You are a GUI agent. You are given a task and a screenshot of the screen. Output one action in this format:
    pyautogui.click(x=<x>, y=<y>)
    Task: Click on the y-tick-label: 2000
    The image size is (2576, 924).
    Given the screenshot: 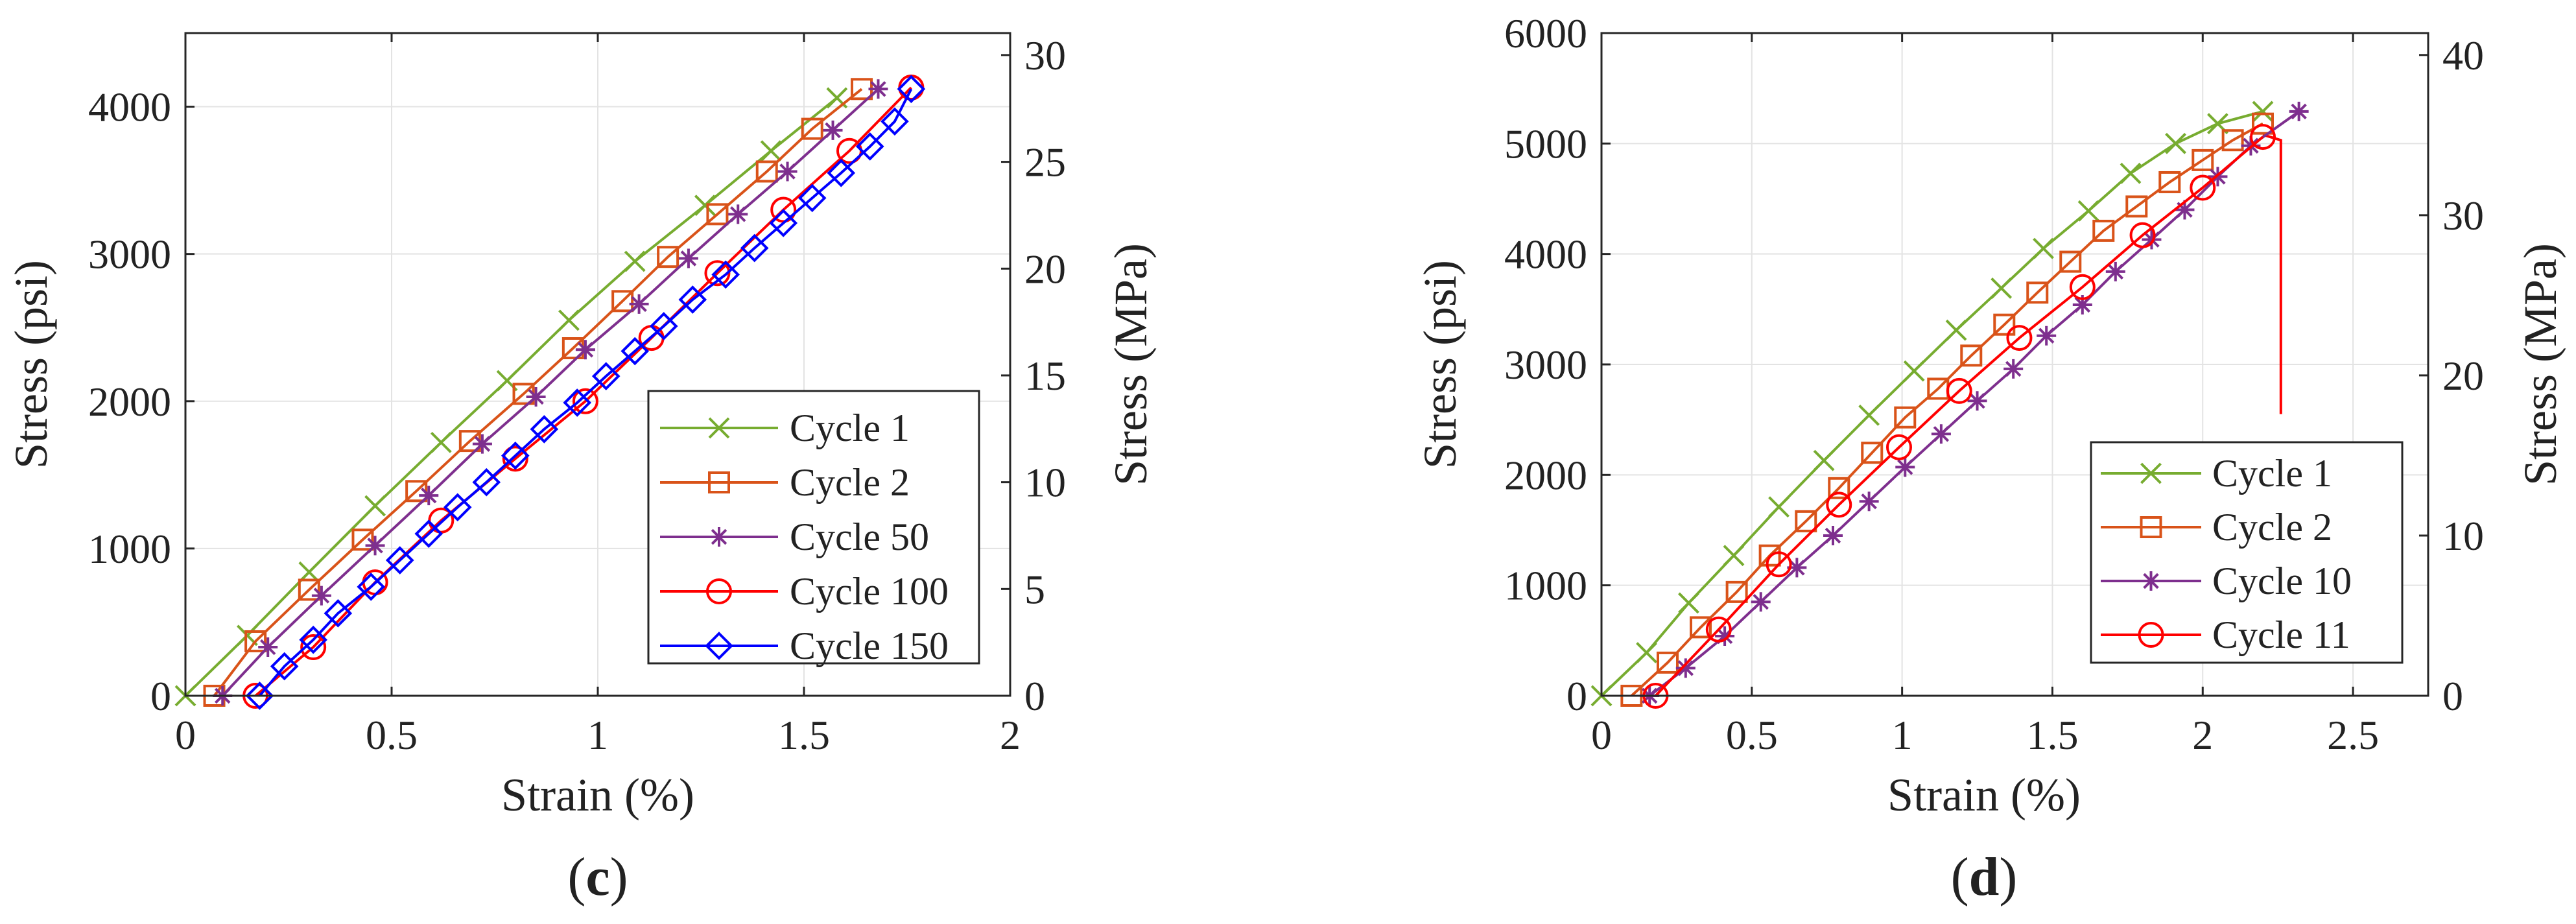 What is the action you would take?
    pyautogui.click(x=129, y=402)
    